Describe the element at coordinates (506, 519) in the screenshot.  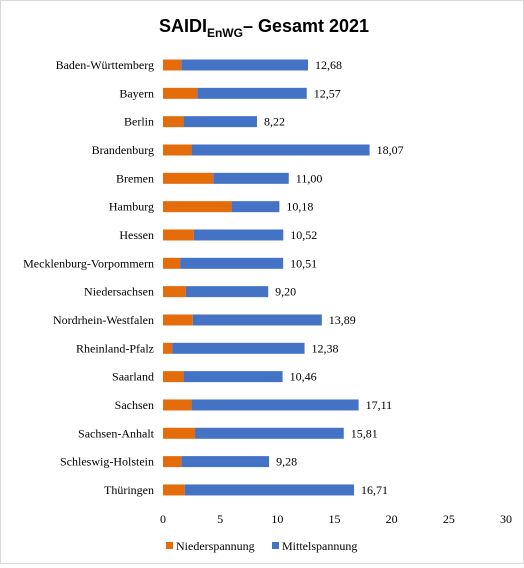
I see `x-tick-label: 30` at that location.